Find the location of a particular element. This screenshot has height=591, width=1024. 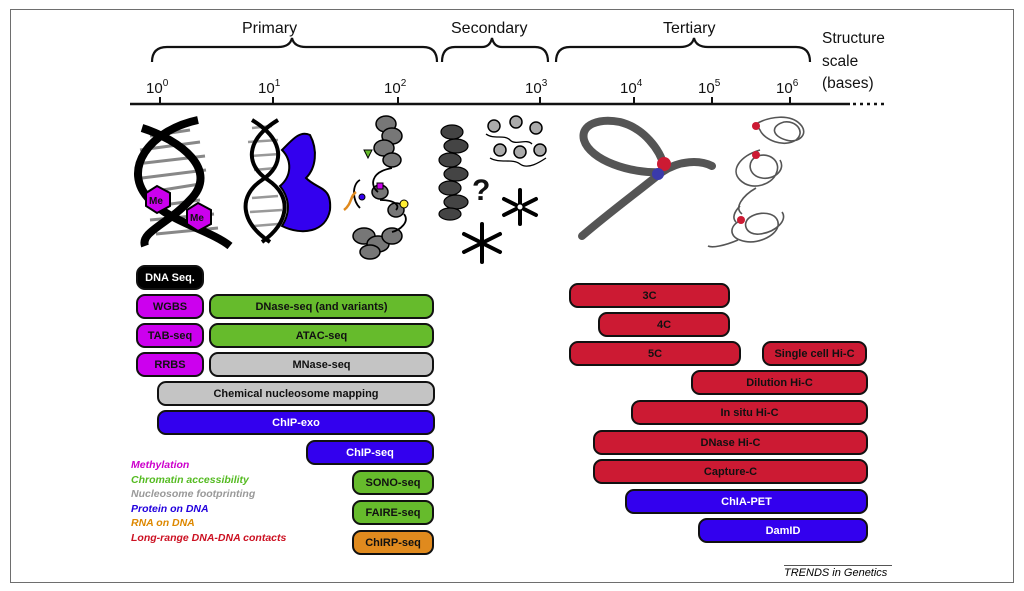

secondary-brace is located at coordinates (495, 50).